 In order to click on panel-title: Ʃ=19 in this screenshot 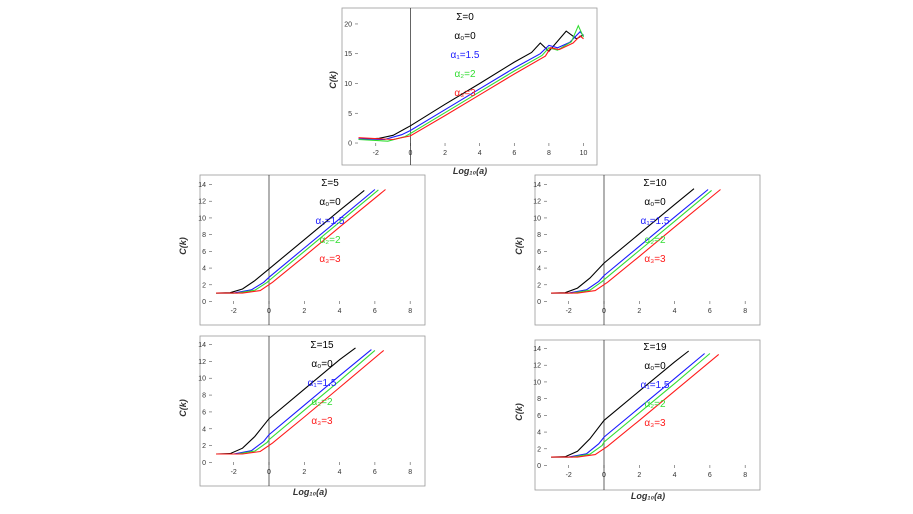, I will do `click(655, 347)`.